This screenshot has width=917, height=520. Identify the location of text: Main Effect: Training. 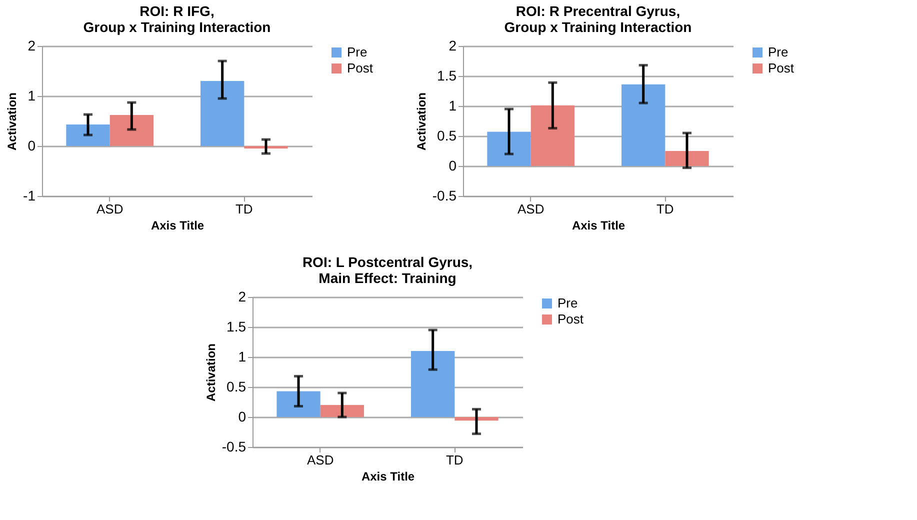
(387, 278).